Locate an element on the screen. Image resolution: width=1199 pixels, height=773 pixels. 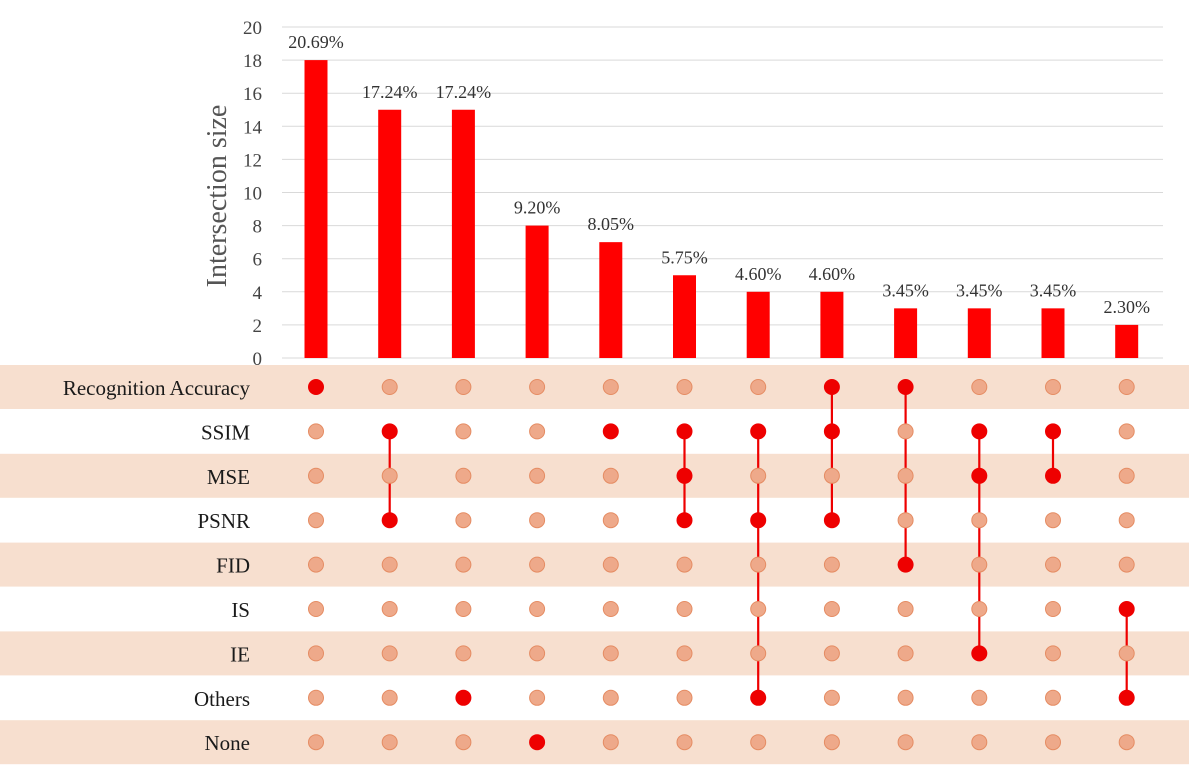
y-tick-label: 0 is located at coordinates (258, 359).